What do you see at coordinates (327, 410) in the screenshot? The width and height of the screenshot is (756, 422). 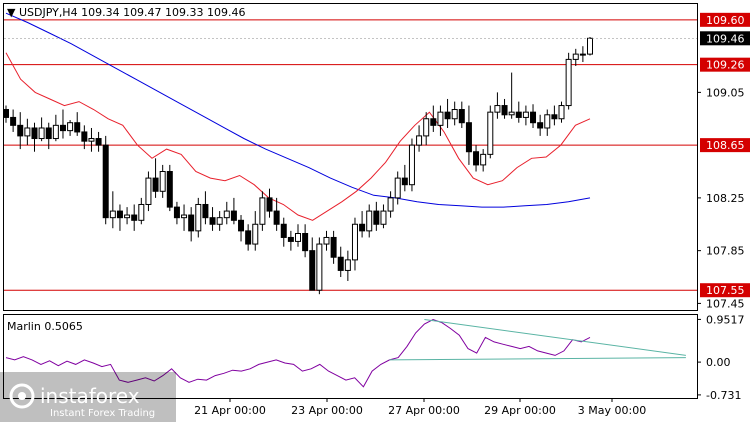 I see `time-tick-label: 23 Apr 00:00` at bounding box center [327, 410].